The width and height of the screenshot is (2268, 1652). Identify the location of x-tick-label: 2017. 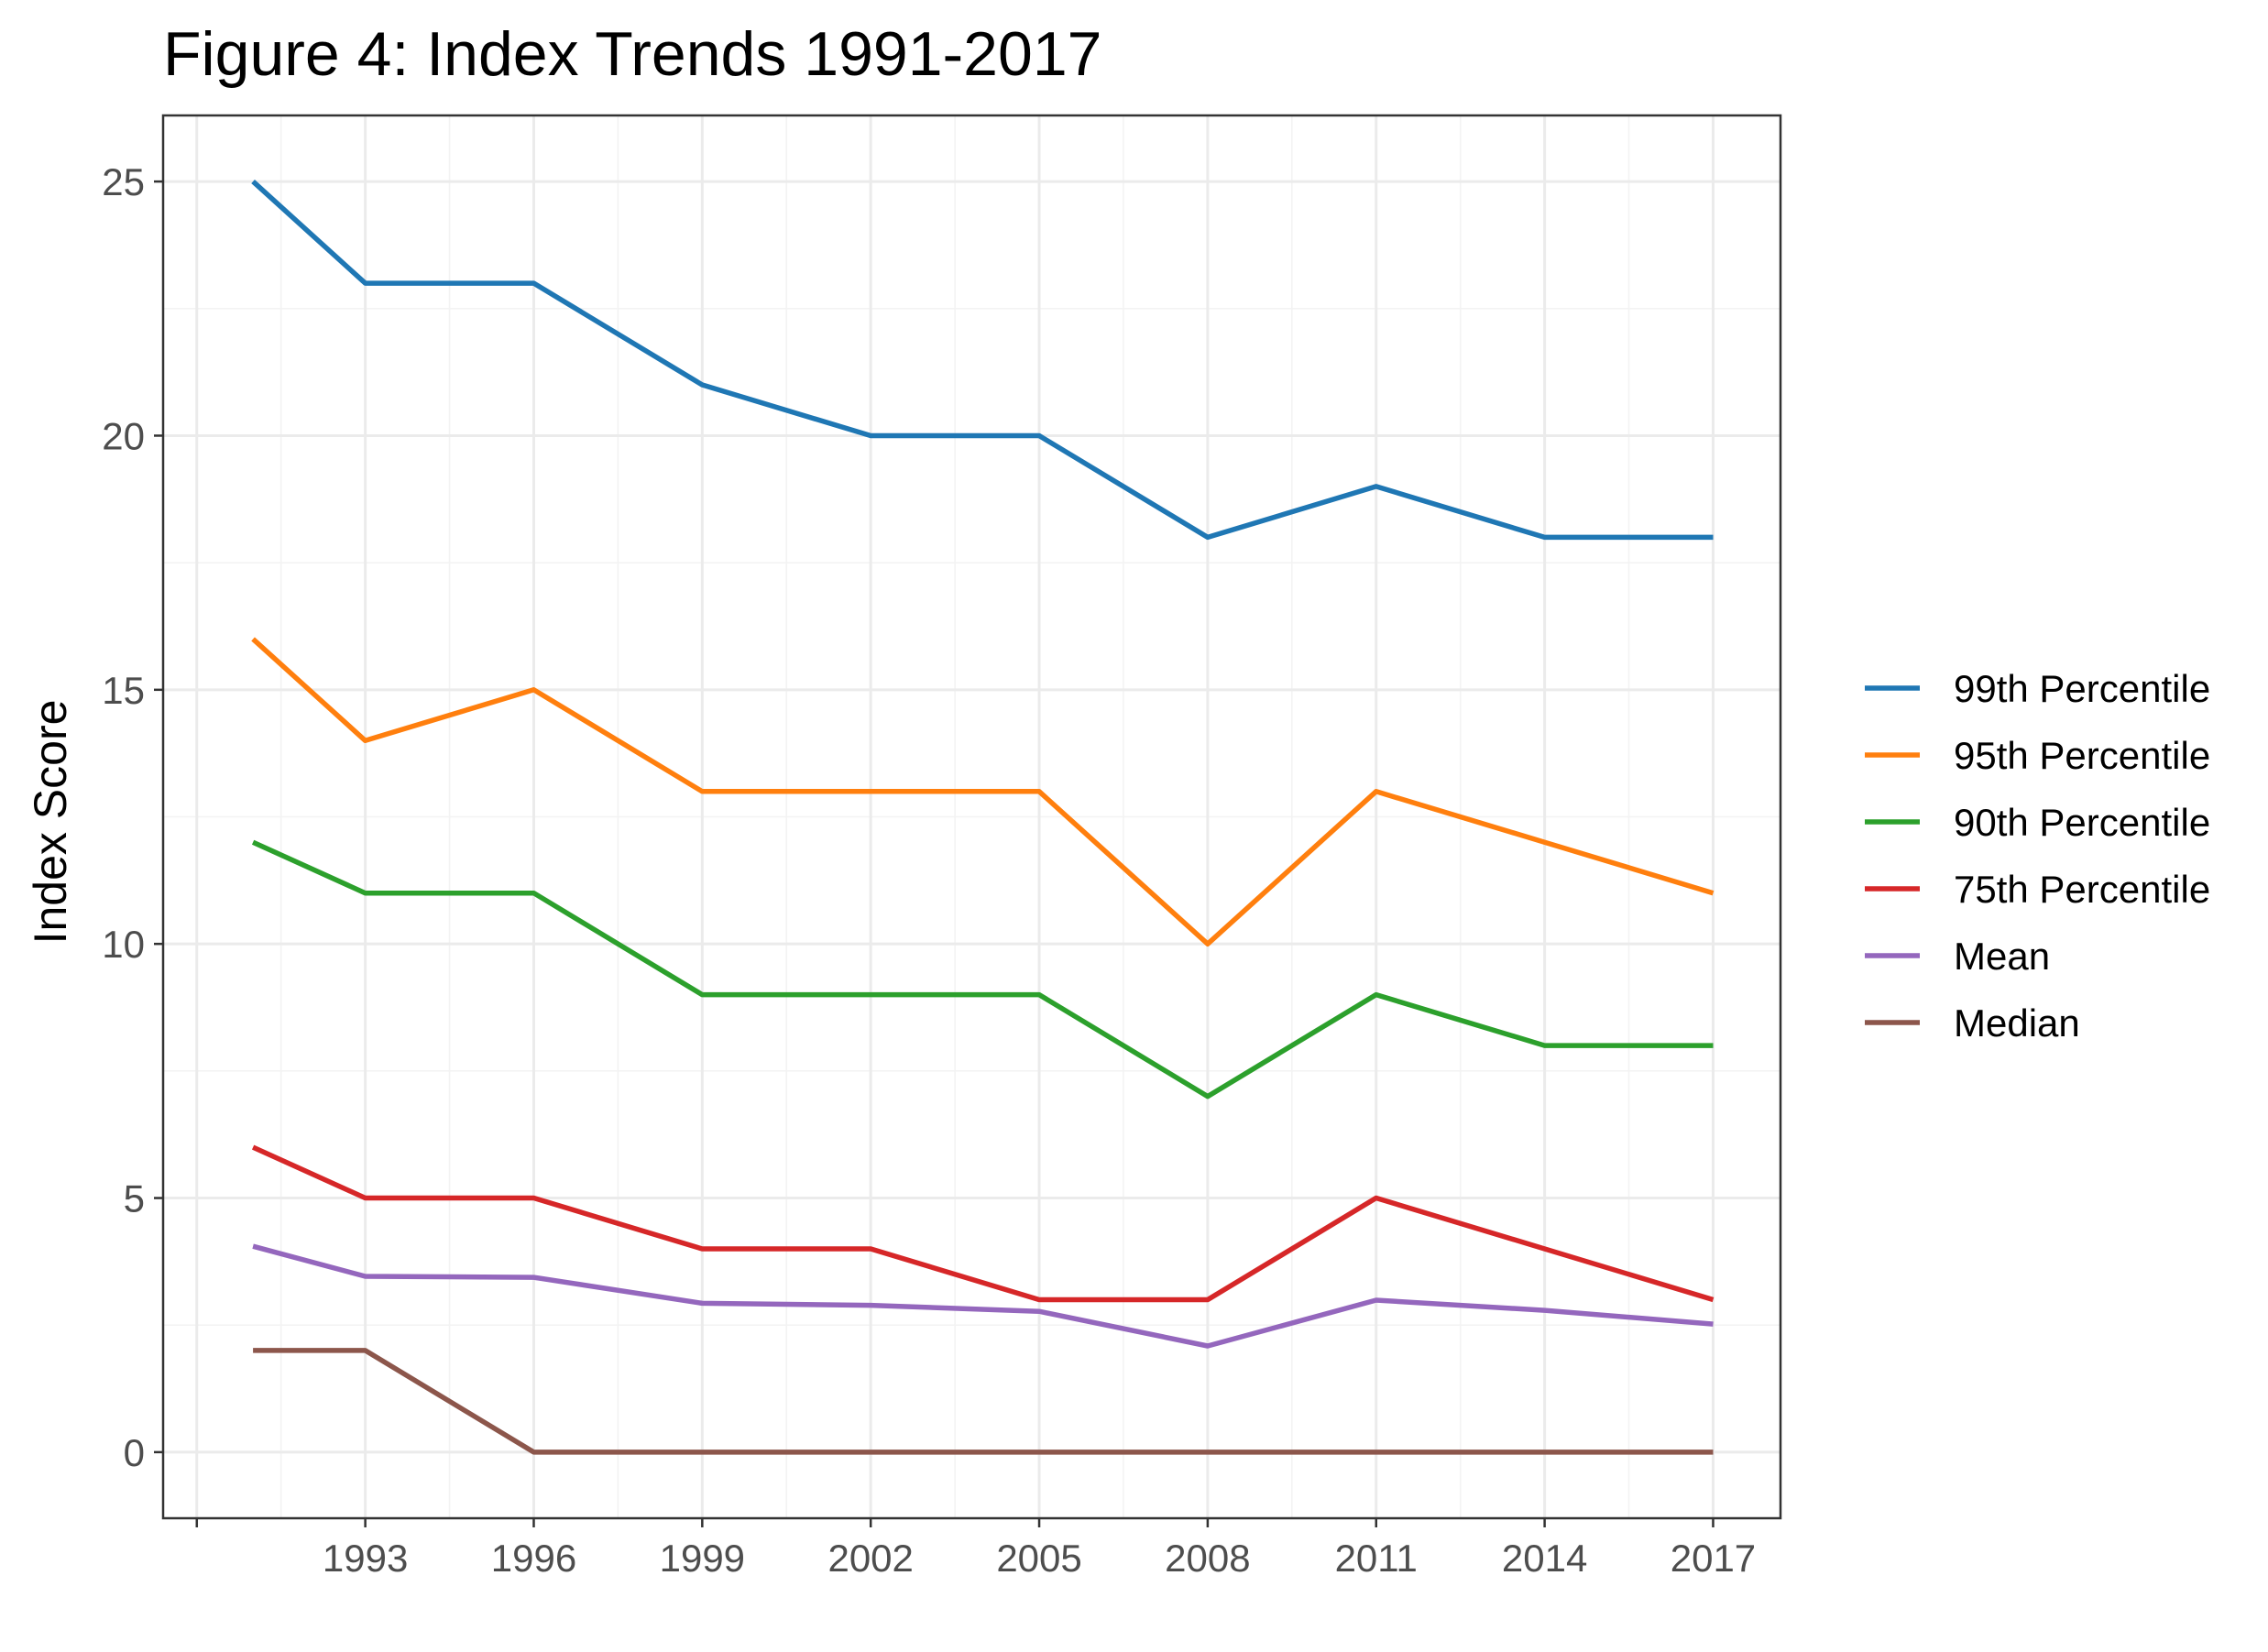
(1713, 1558).